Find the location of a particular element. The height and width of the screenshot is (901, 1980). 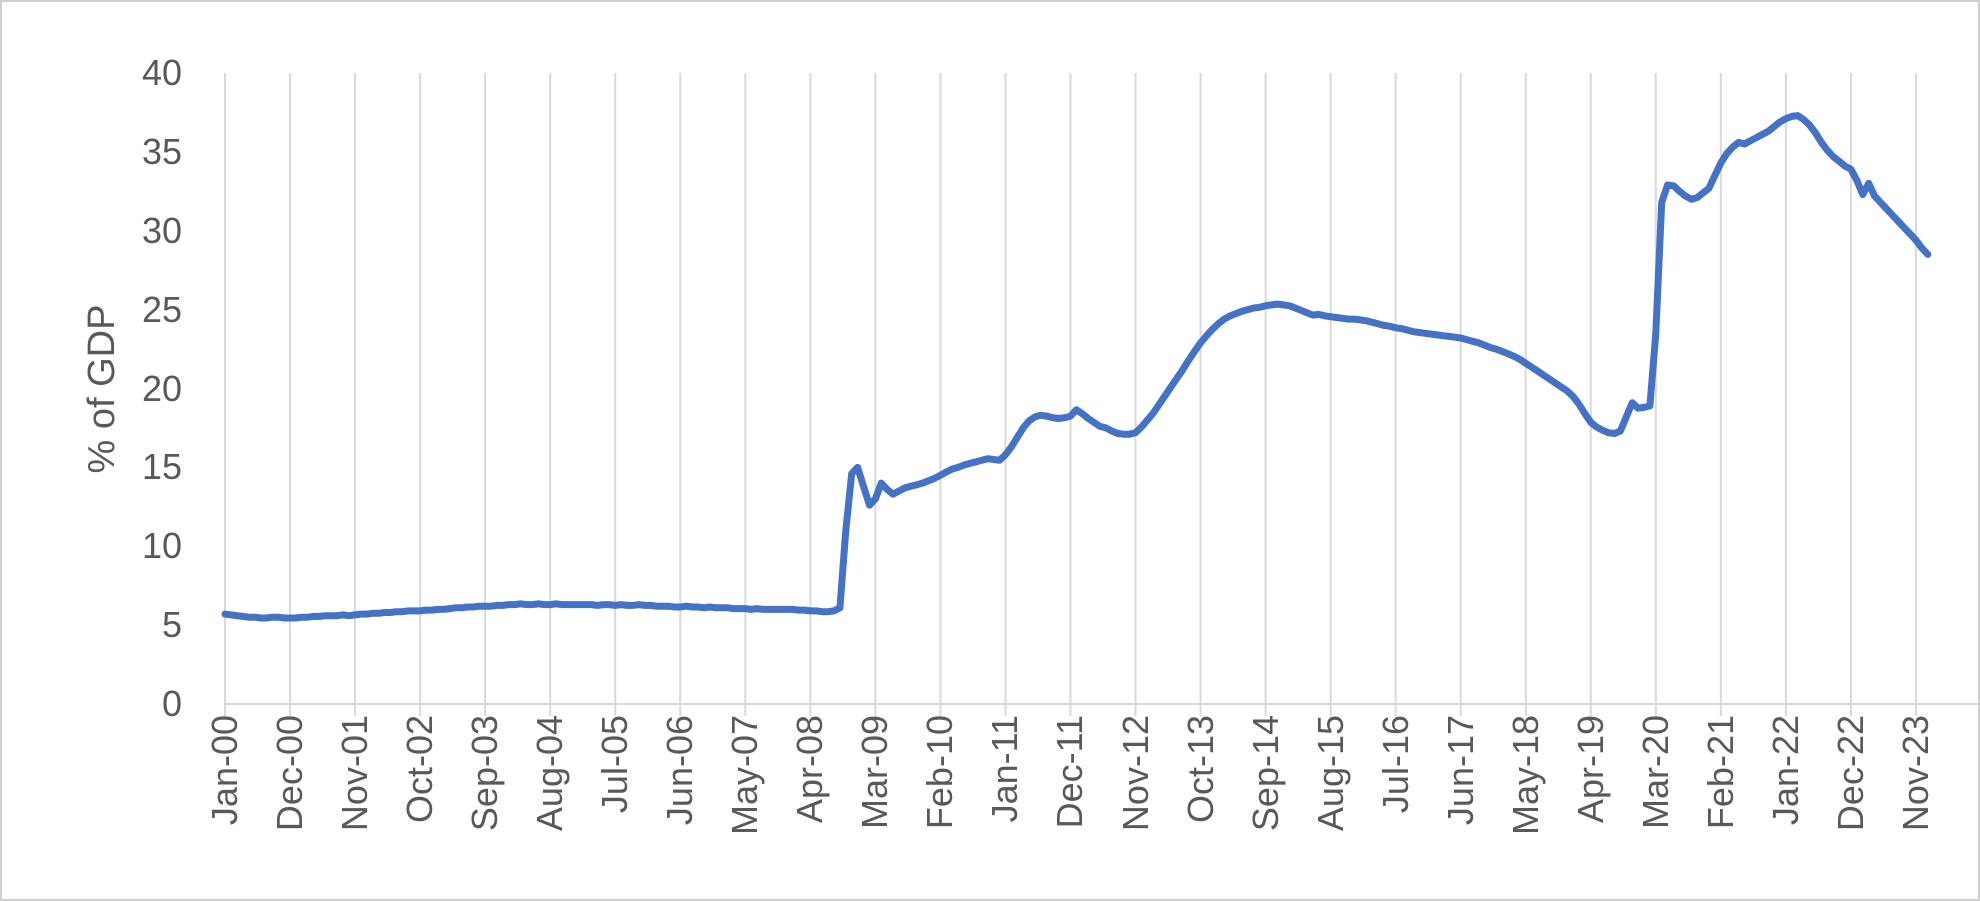

x-tick-label: Jul-16 is located at coordinates (1395, 764).